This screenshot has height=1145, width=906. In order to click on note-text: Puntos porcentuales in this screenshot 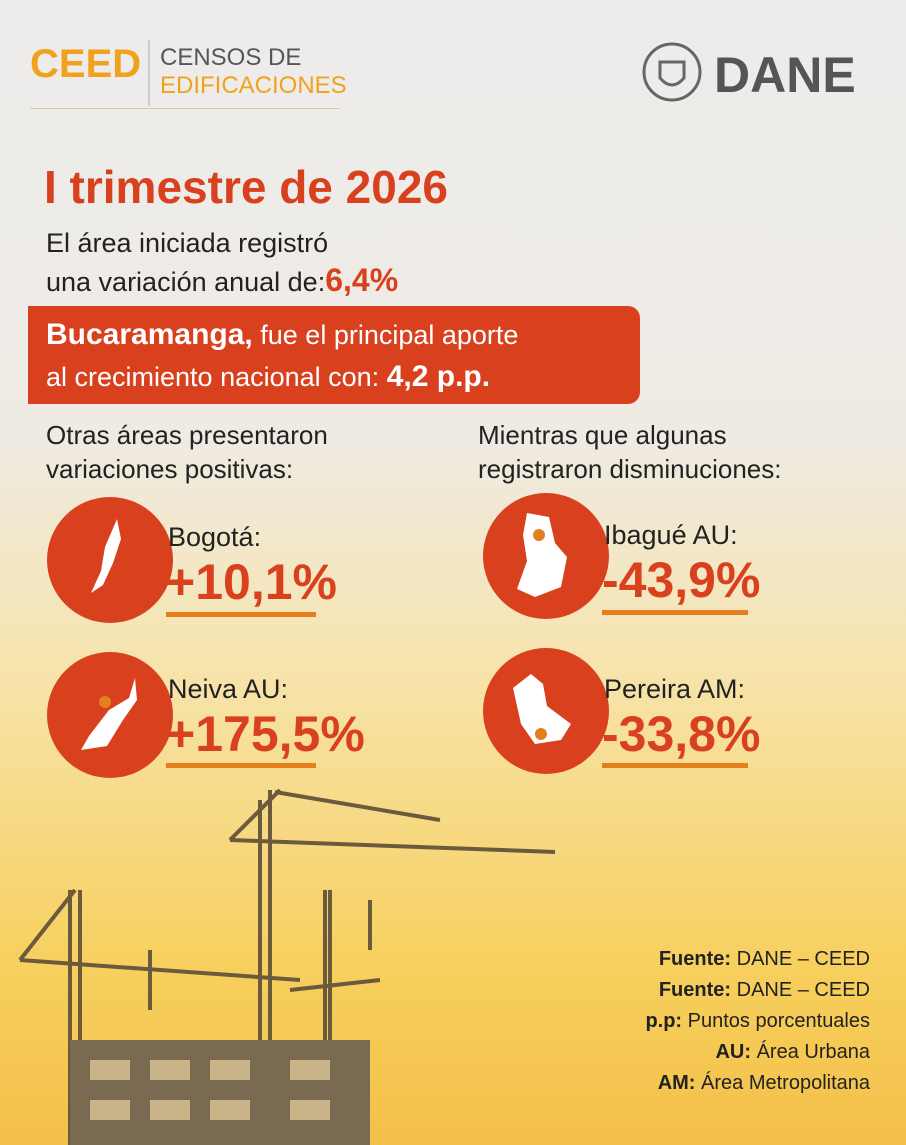, I will do `click(778, 1021)`.